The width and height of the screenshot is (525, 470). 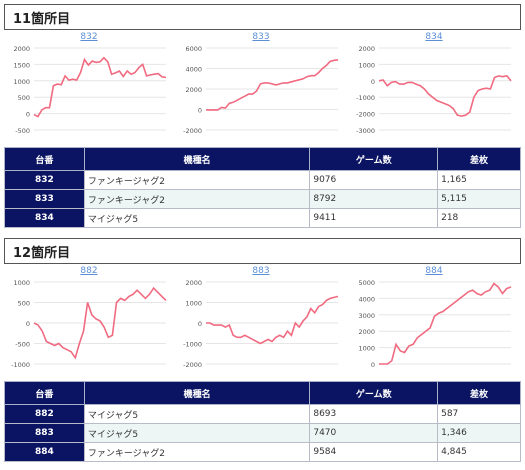 I want to click on chart-834: 834 2000 1000 0 -1000 -2000 -3000, so click(x=434, y=84).